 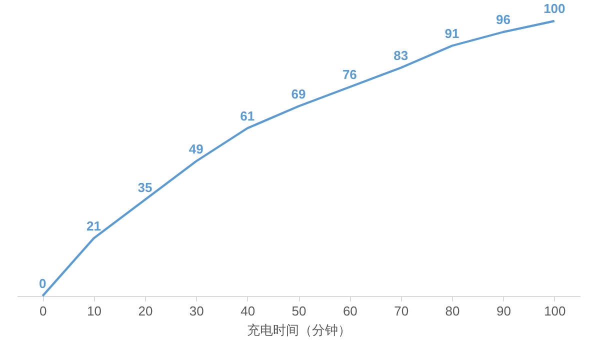 What do you see at coordinates (299, 311) in the screenshot?
I see `x-tick-label: 50` at bounding box center [299, 311].